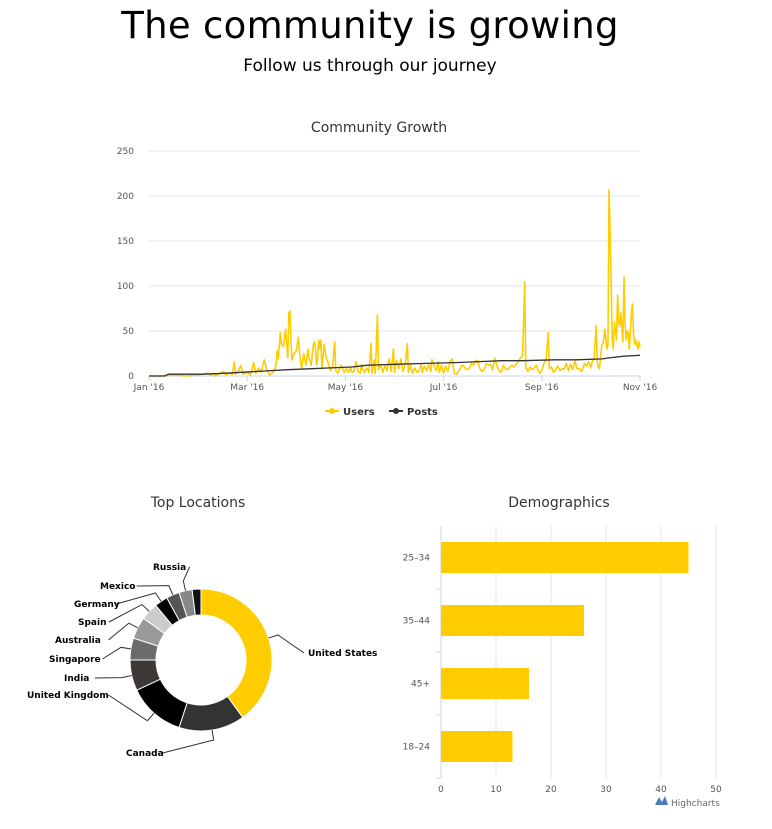  I want to click on pie-chart-title: Top Locations, so click(198, 503).